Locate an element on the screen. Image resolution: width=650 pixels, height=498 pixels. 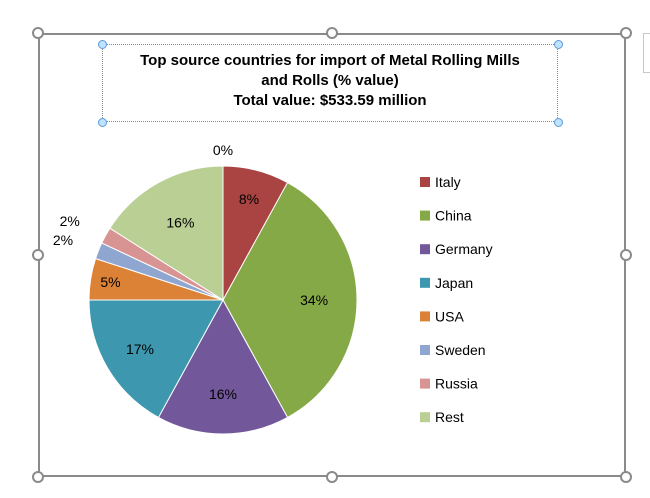
data-label-unlabeled: 0% is located at coordinates (223, 150).